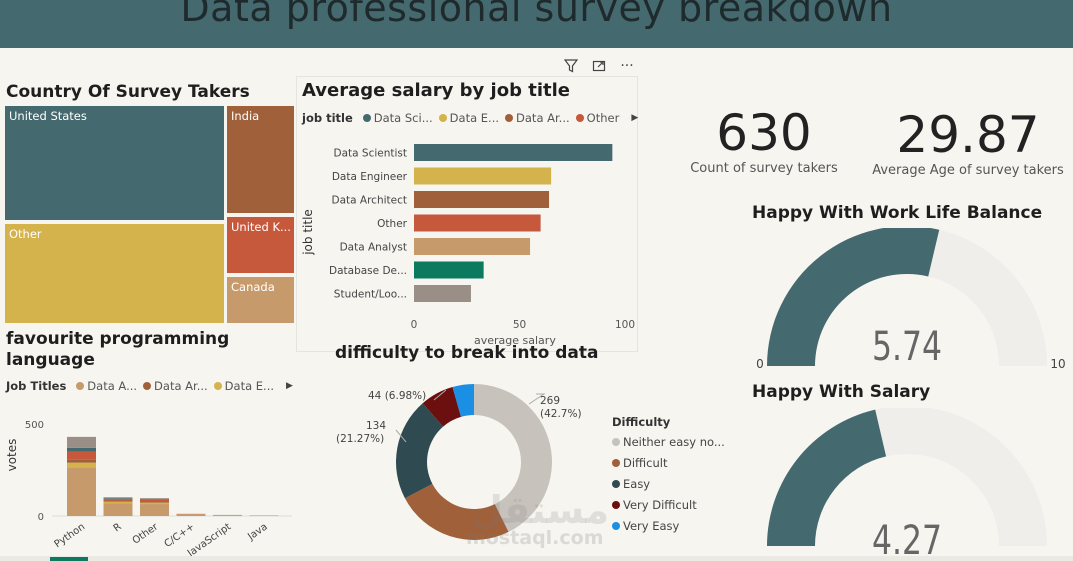 The image size is (1073, 561). Describe the element at coordinates (760, 364) in the screenshot. I see `gauge-min-label: 0` at that location.